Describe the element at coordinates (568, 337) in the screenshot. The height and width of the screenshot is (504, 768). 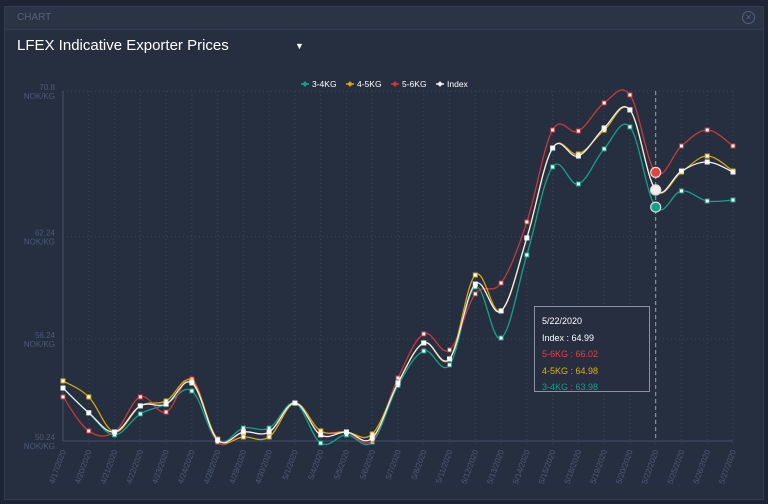
I see `tooltip-row-index: Index : 64.99` at that location.